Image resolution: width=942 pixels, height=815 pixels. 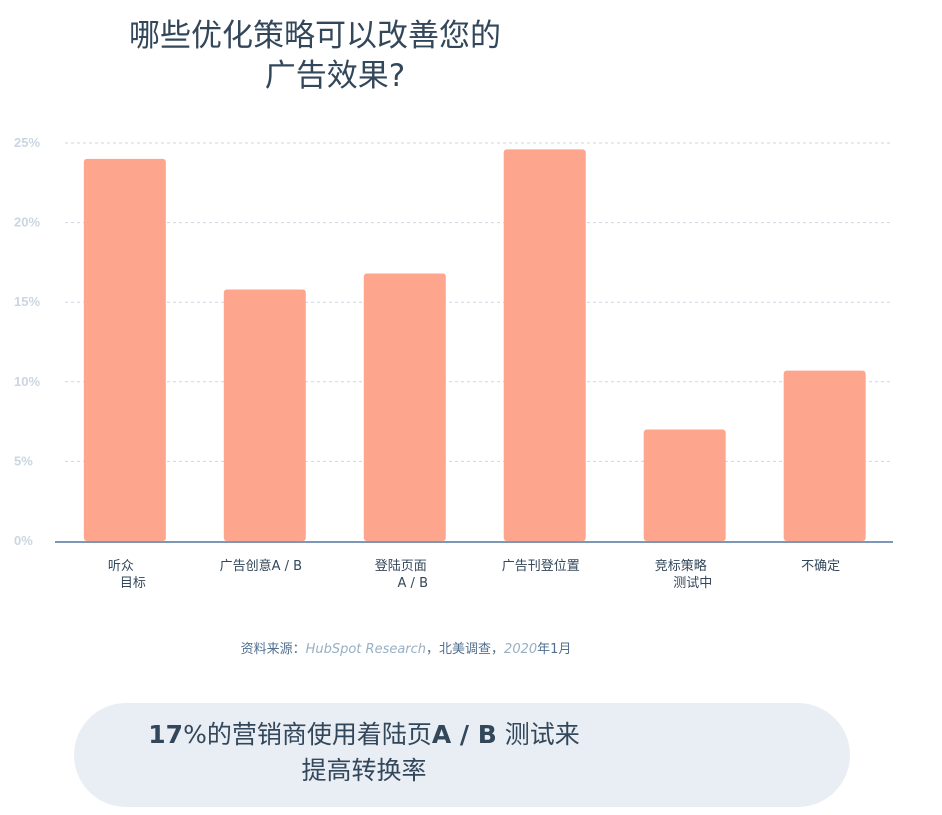 What do you see at coordinates (464, 734) in the screenshot?
I see `callout-bold: A / B` at bounding box center [464, 734].